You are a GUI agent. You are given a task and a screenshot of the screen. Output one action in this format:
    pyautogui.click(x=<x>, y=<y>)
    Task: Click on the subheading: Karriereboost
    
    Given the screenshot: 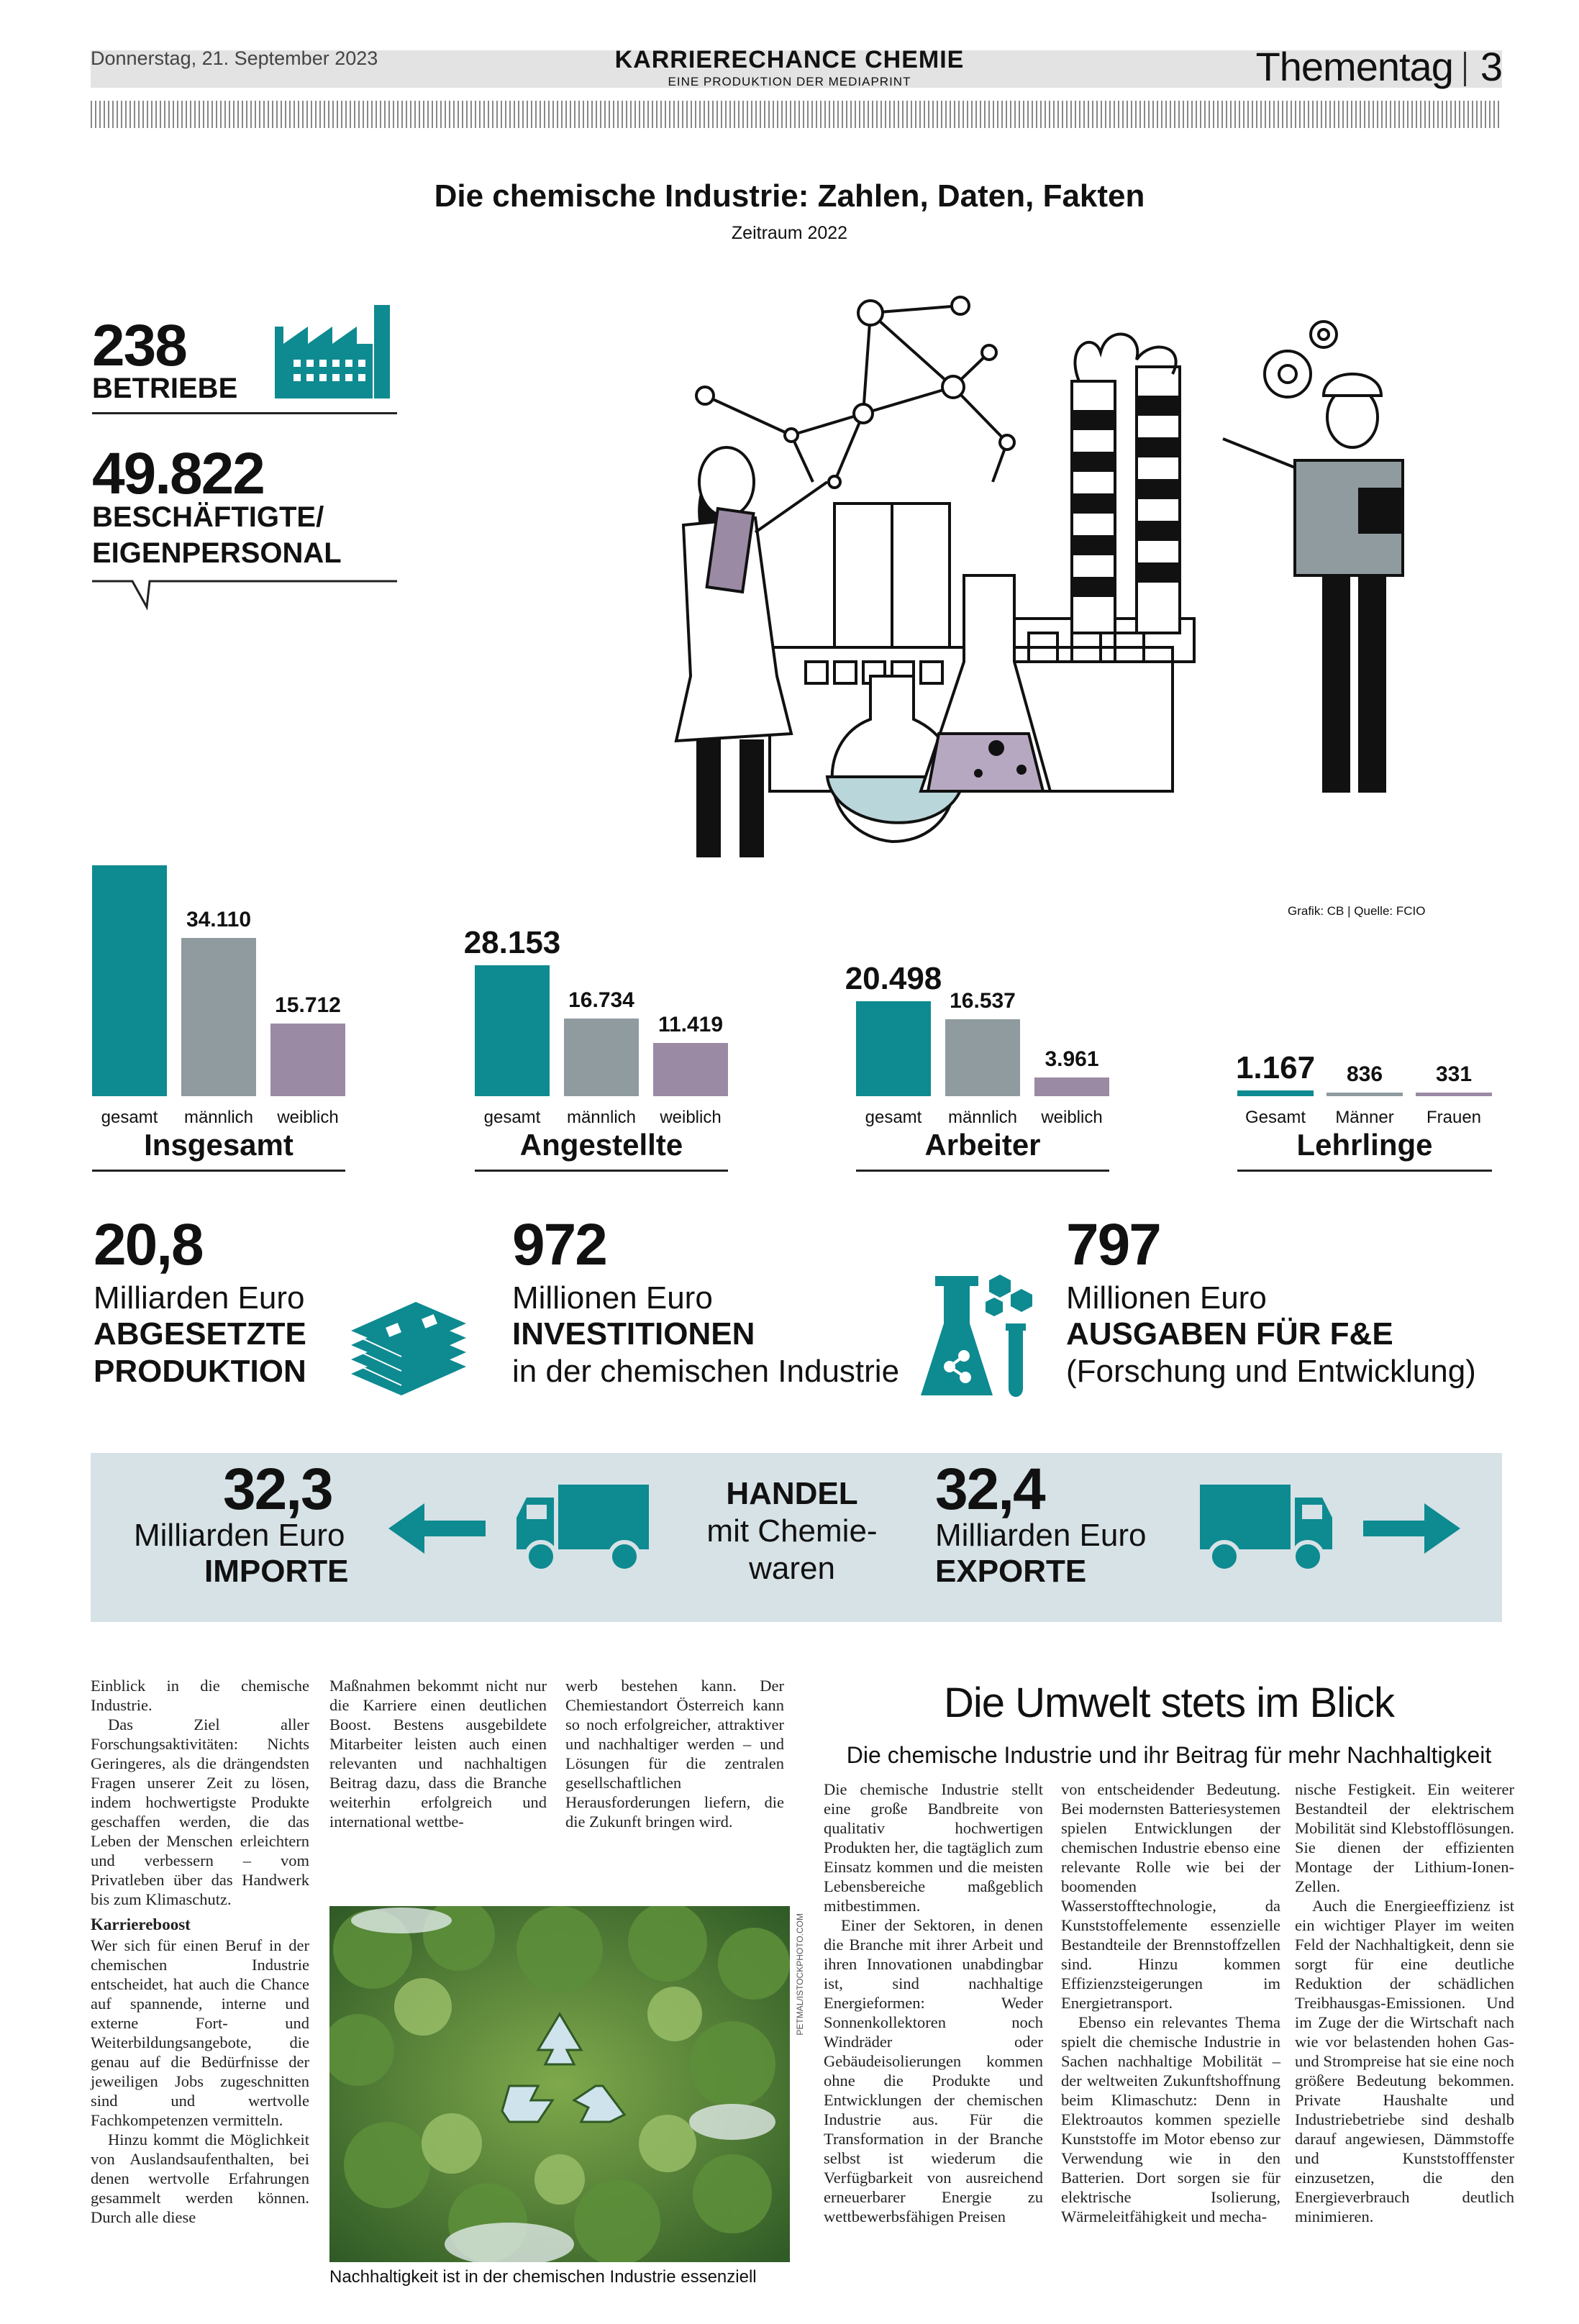 What is the action you would take?
    pyautogui.click(x=141, y=1924)
    